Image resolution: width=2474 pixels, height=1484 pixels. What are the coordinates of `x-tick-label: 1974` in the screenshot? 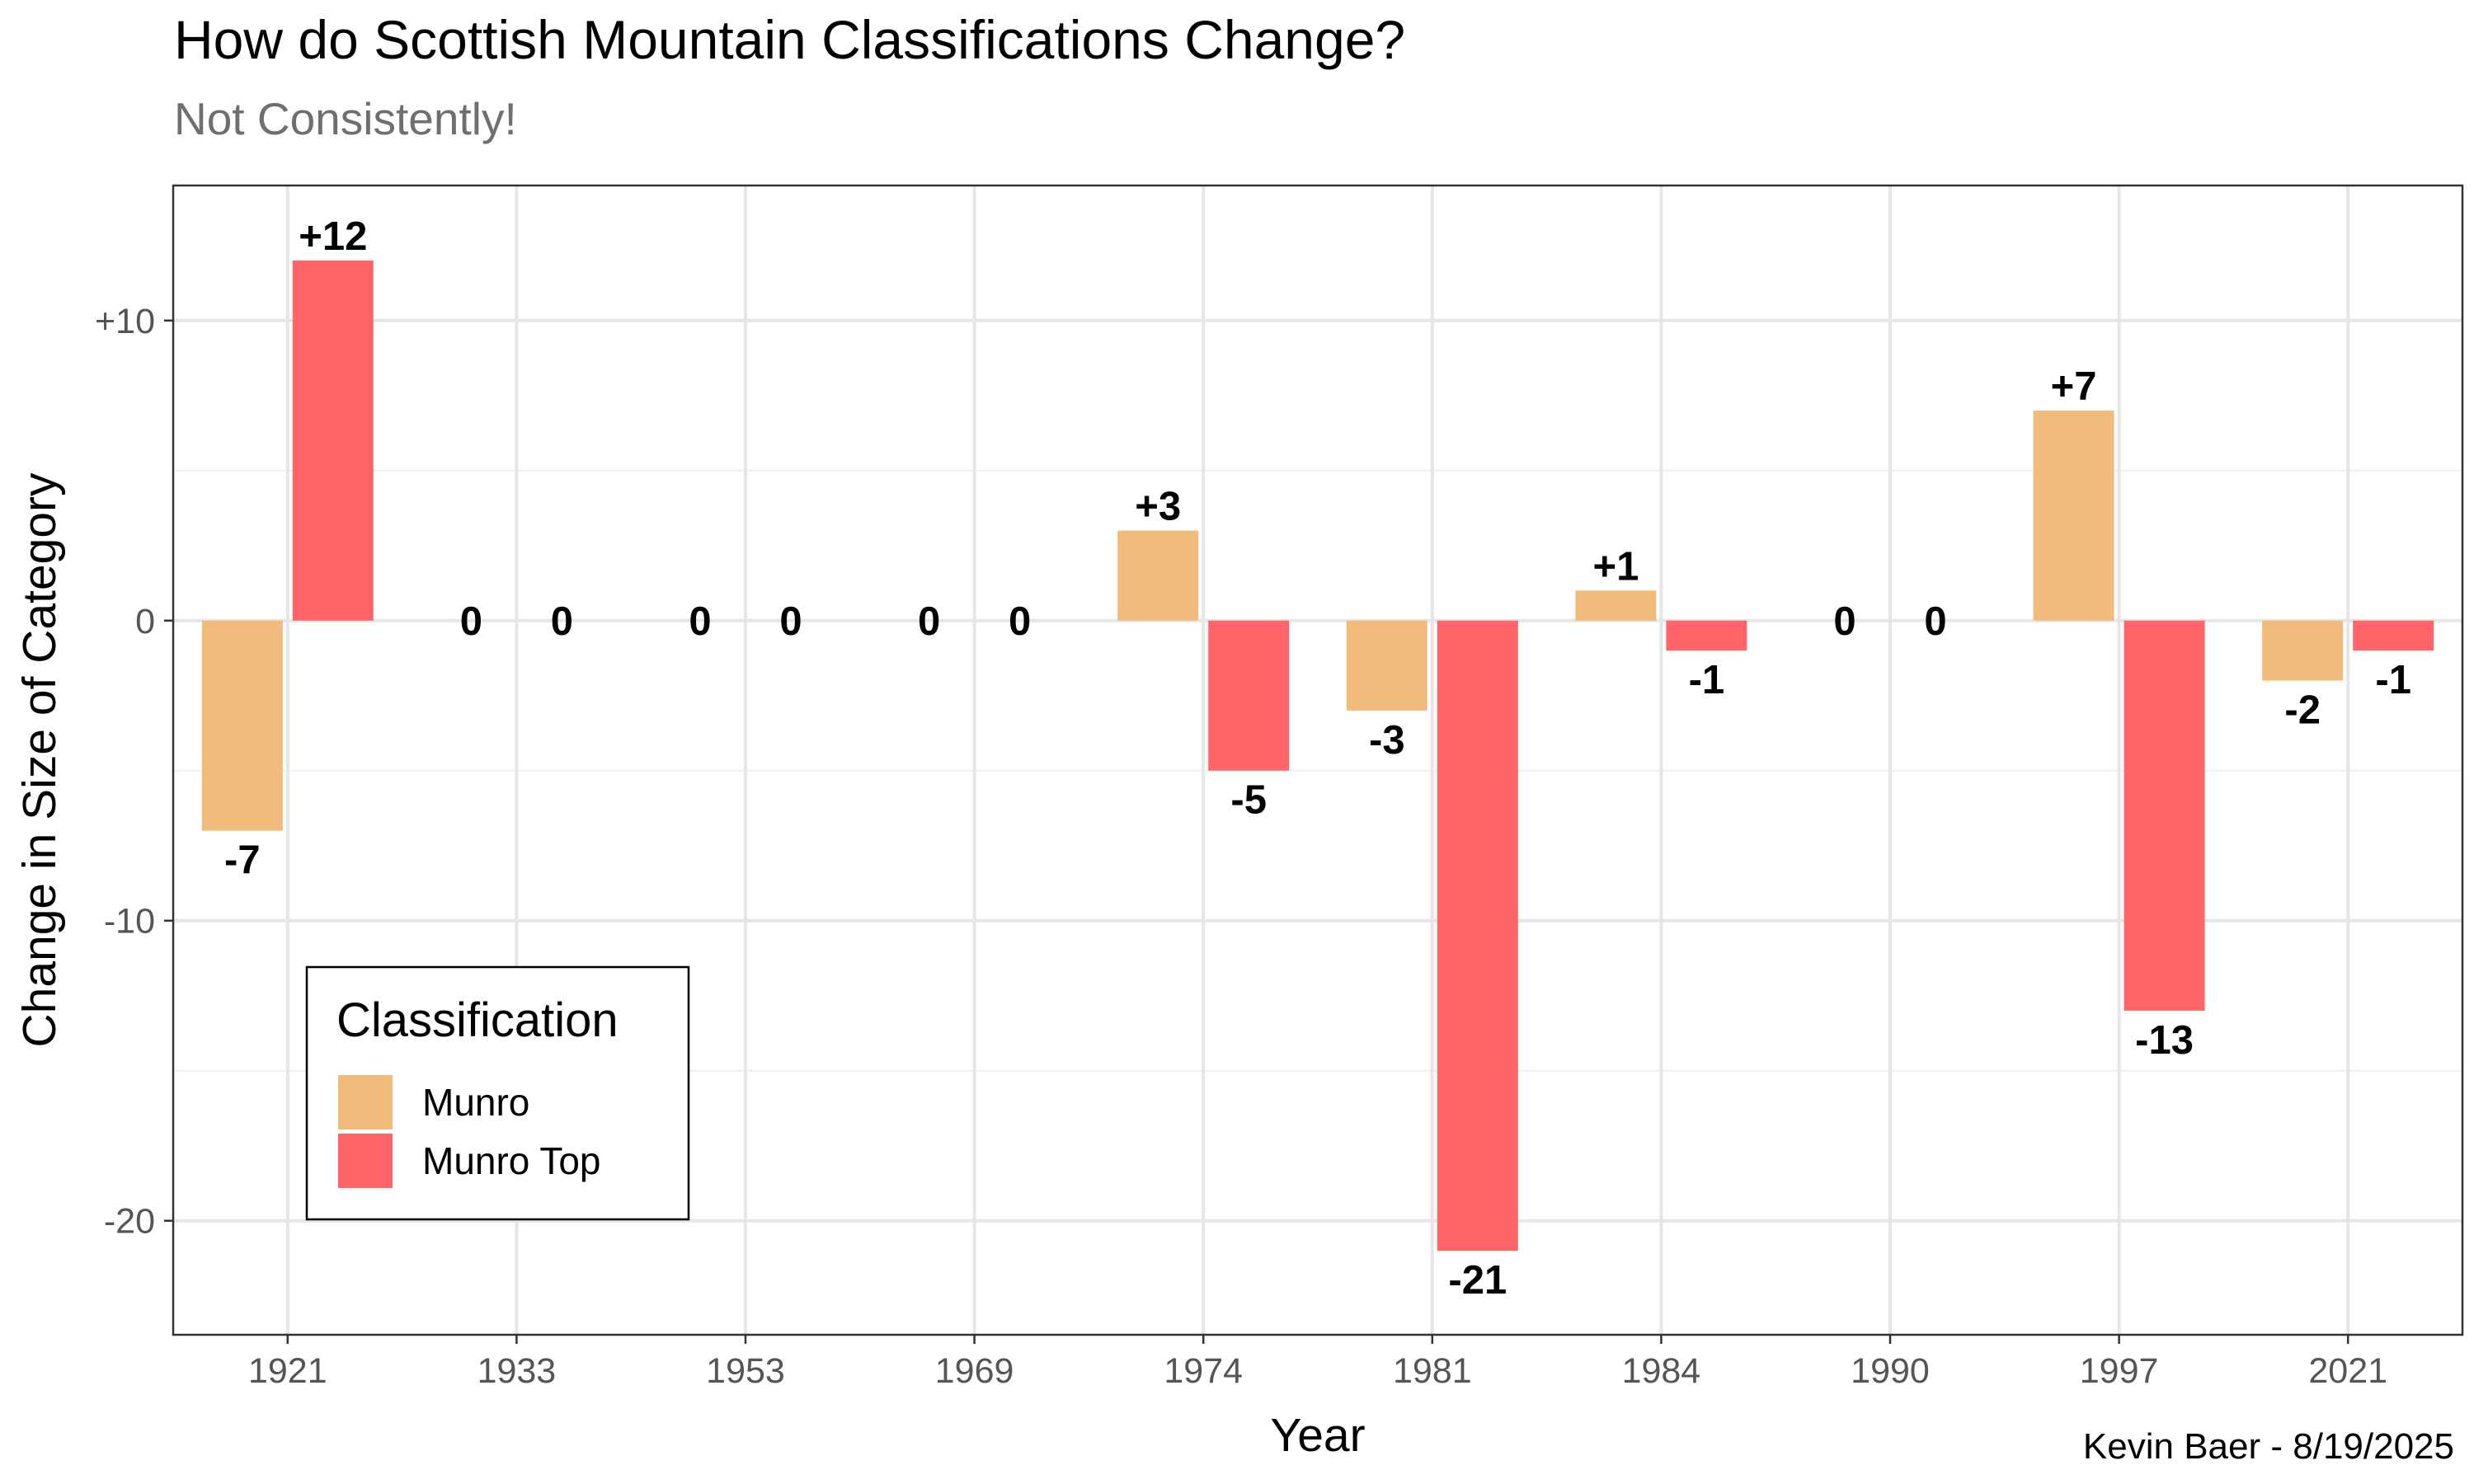 It's located at (1203, 1371).